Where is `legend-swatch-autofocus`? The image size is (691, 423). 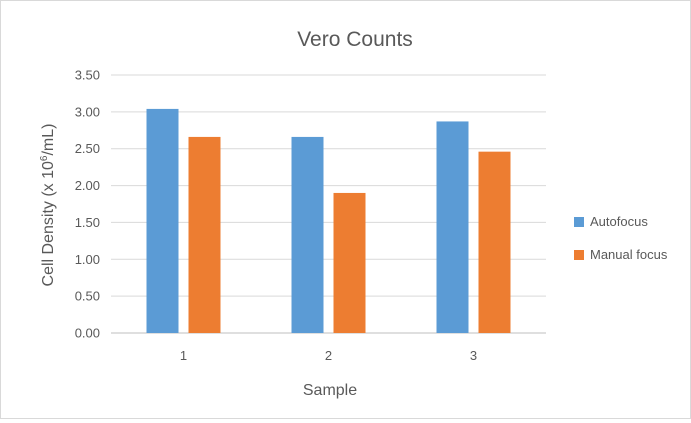
legend-swatch-autofocus is located at coordinates (579, 222).